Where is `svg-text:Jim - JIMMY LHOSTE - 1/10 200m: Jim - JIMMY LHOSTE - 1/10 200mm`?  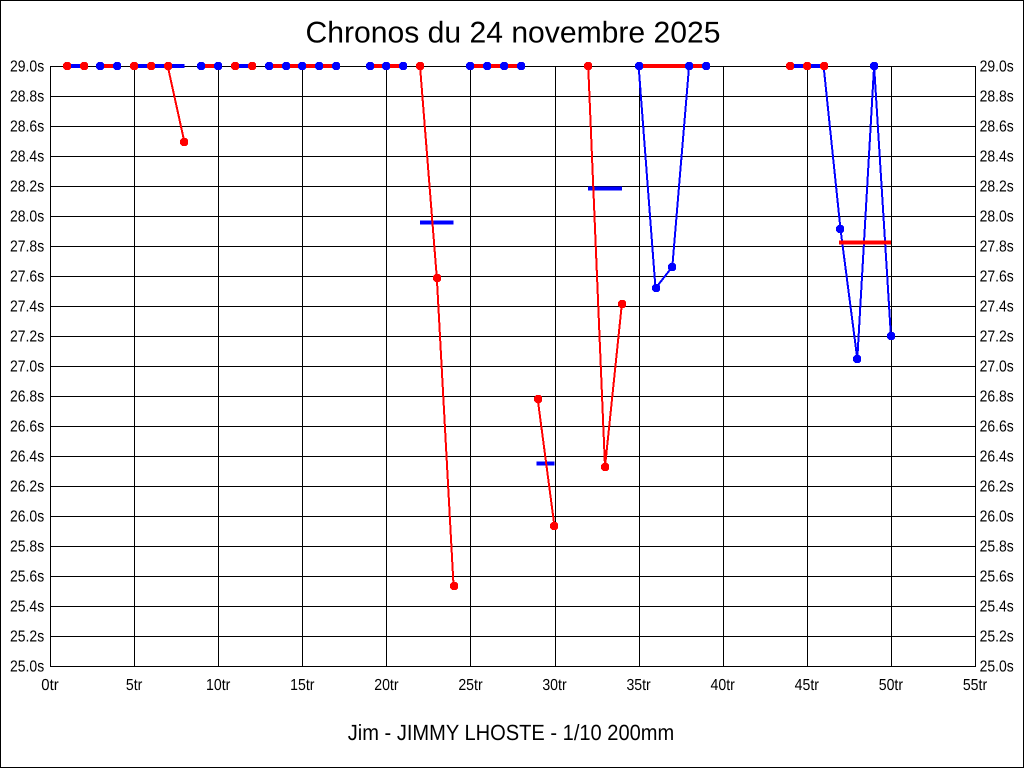 svg-text:Jim - JIMMY LHOSTE - 1/10 200m: Jim - JIMMY LHOSTE - 1/10 200mm is located at coordinates (511, 732).